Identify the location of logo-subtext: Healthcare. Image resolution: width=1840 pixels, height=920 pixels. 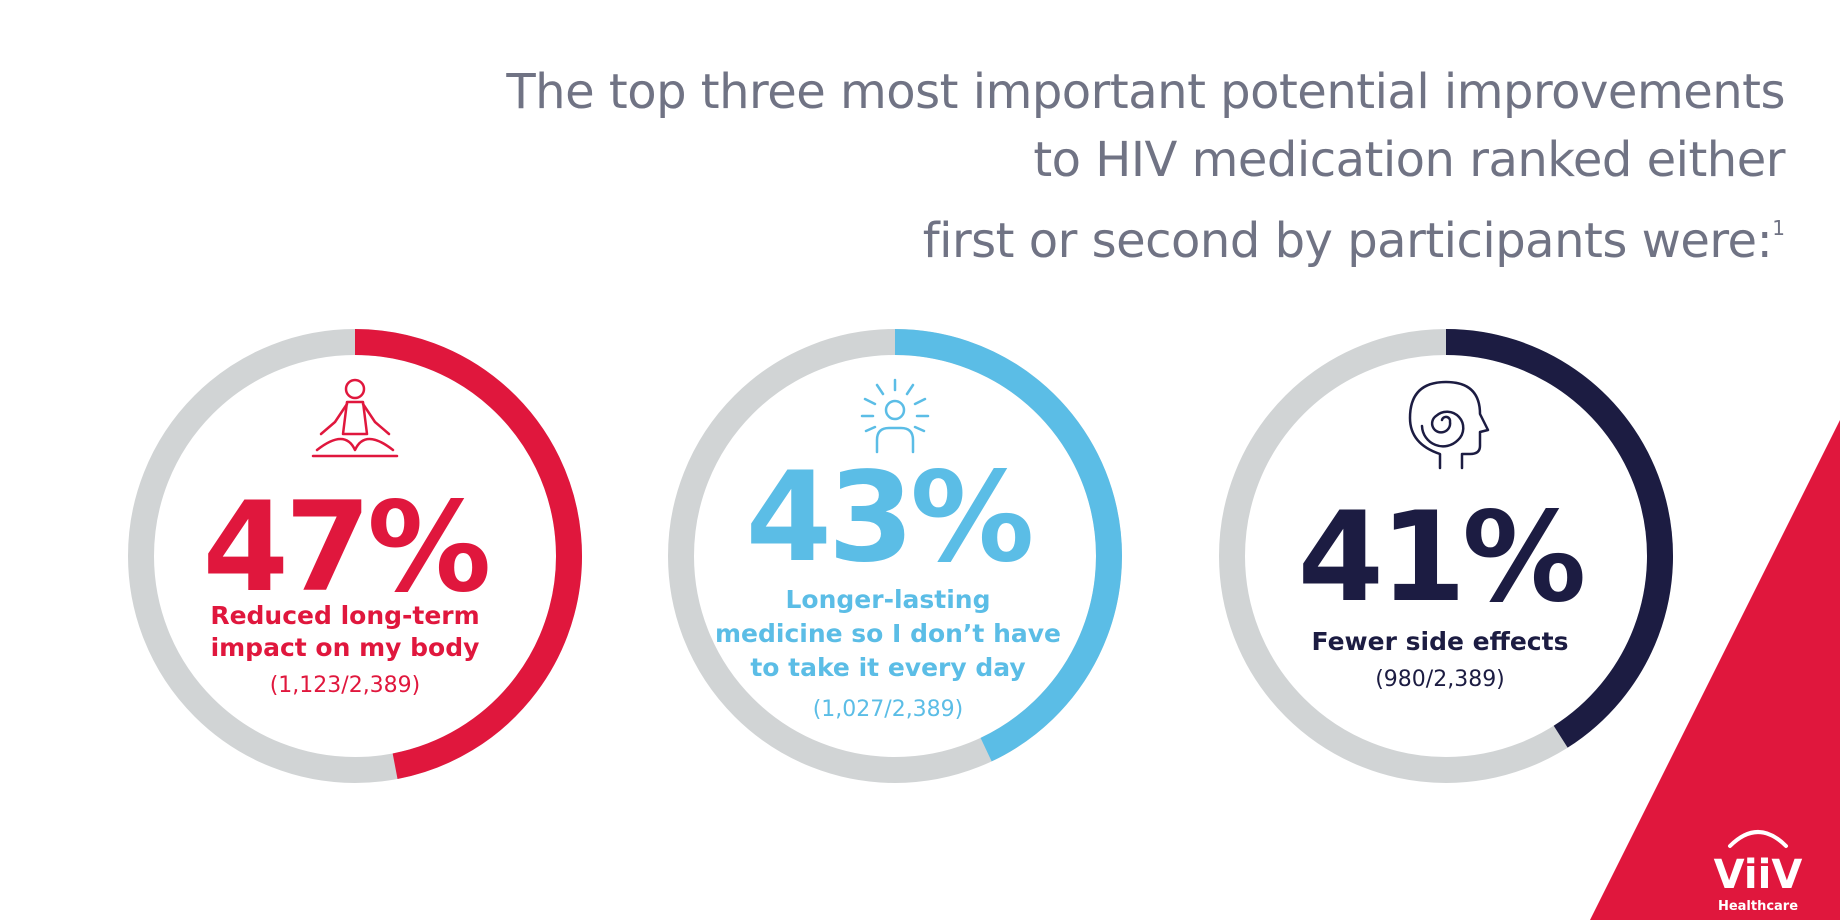
(1758, 906).